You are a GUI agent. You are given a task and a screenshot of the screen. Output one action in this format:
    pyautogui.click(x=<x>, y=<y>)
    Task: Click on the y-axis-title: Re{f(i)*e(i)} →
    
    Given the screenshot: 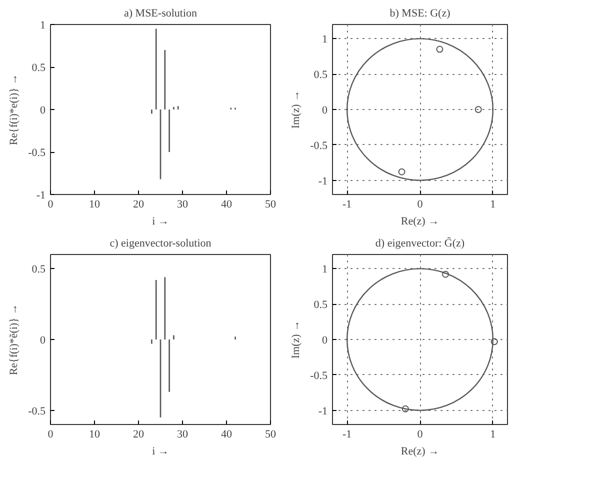 What is the action you would take?
    pyautogui.click(x=14, y=110)
    